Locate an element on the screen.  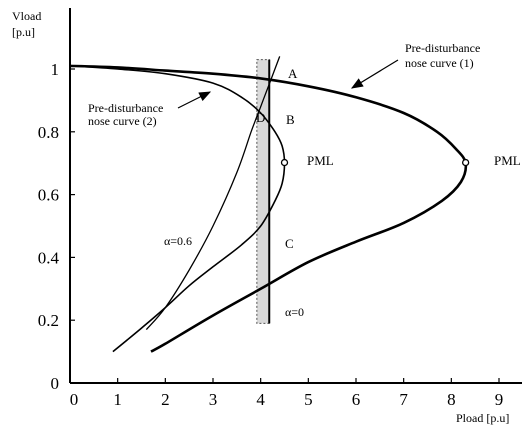
curve1-label-line2: nose curve (1) is located at coordinates (439, 63).